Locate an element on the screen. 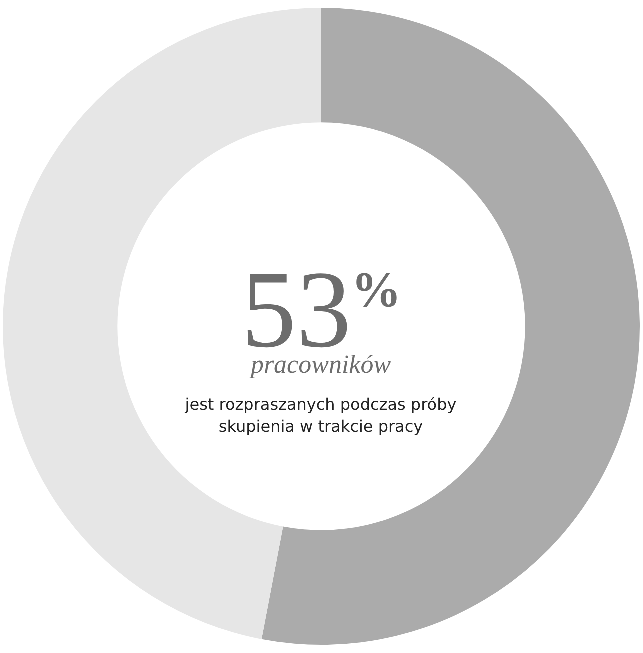 The image size is (643, 653). text: jest rozpraszanych podczas próby skupienia w trakcie pracy is located at coordinates (321, 416).